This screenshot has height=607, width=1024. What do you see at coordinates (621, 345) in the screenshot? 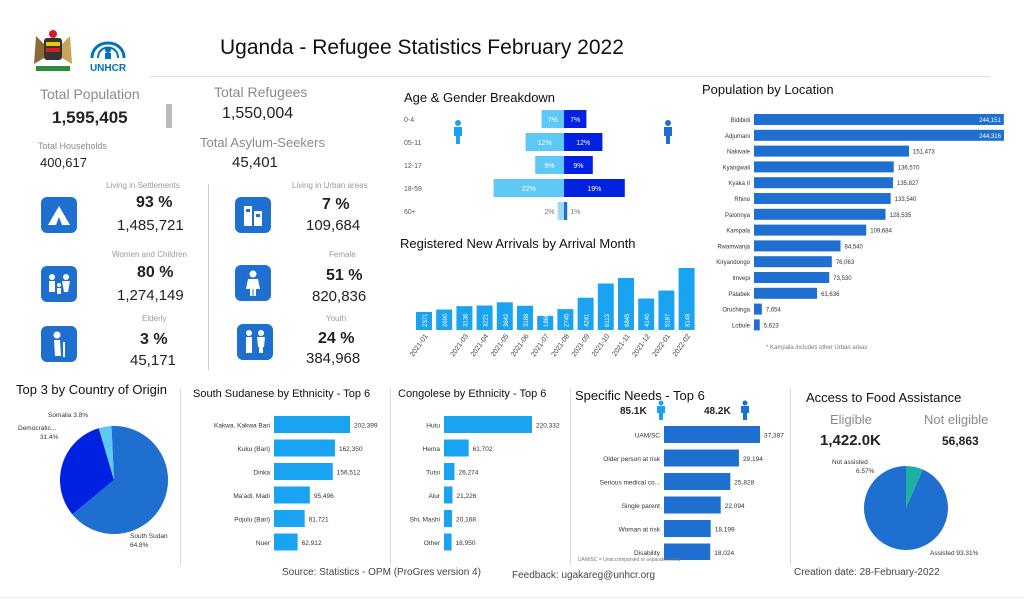
I see `arrival-tick-label: 2021-11` at bounding box center [621, 345].